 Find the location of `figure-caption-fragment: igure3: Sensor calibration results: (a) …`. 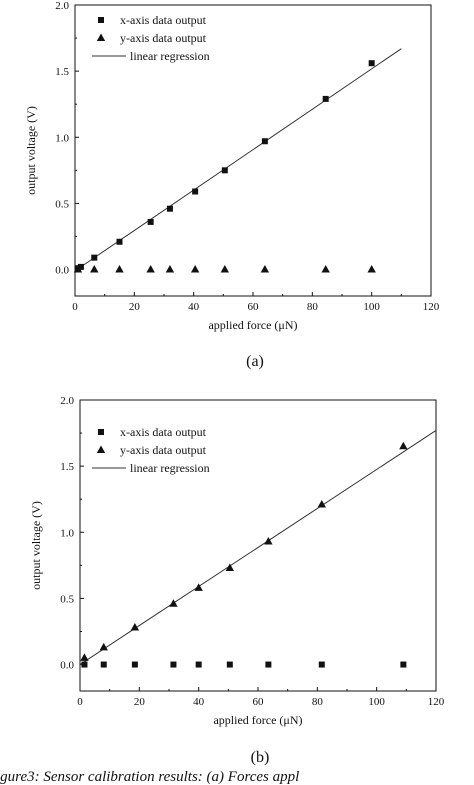

figure-caption-fragment: igure3: Sensor calibration results: (a) … is located at coordinates (149, 777).